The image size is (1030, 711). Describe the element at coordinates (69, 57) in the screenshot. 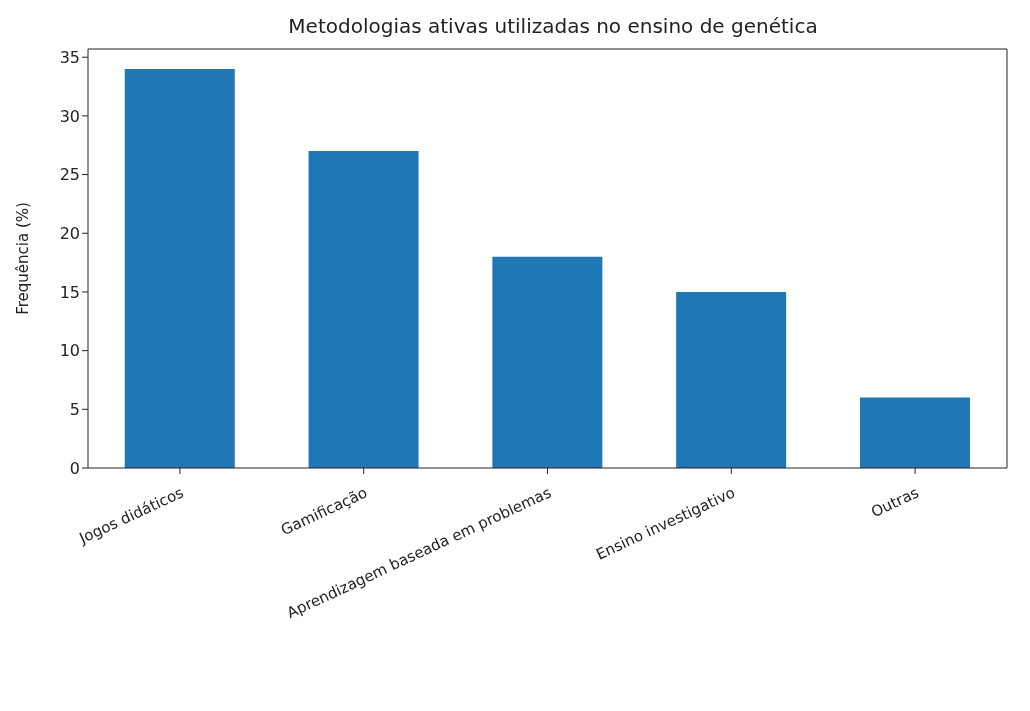

I see `y-tick-label: 35` at that location.